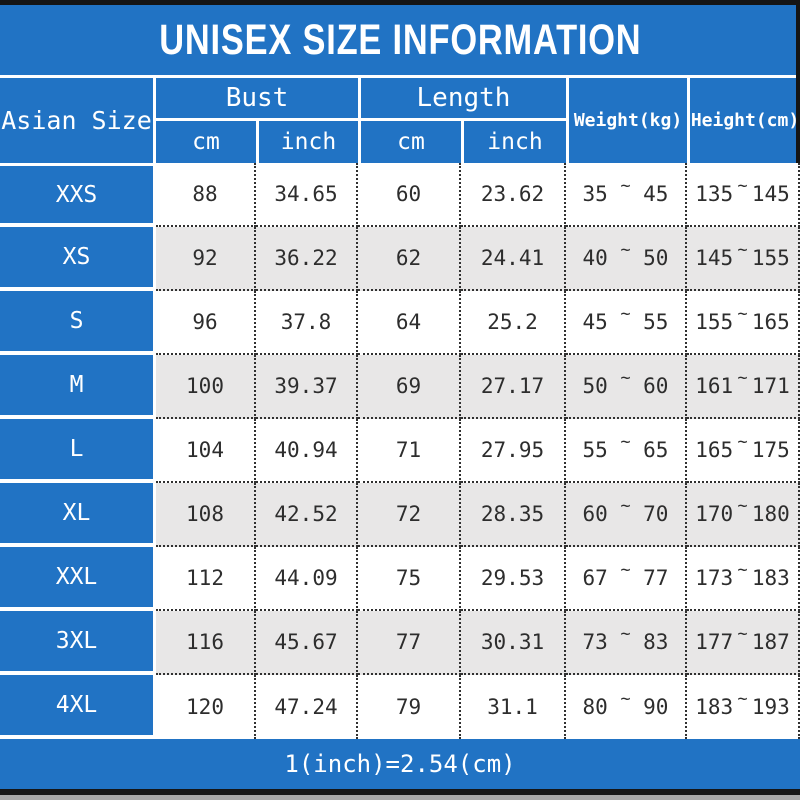  Describe the element at coordinates (513, 451) in the screenshot. I see `length-inch-value: 27.95` at that location.